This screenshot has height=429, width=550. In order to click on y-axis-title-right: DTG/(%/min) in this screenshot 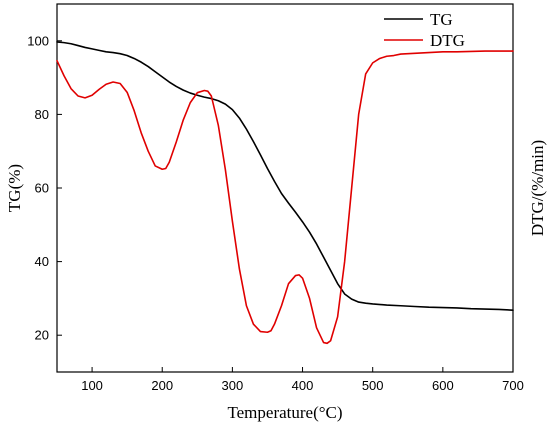, I will do `click(537, 188)`.